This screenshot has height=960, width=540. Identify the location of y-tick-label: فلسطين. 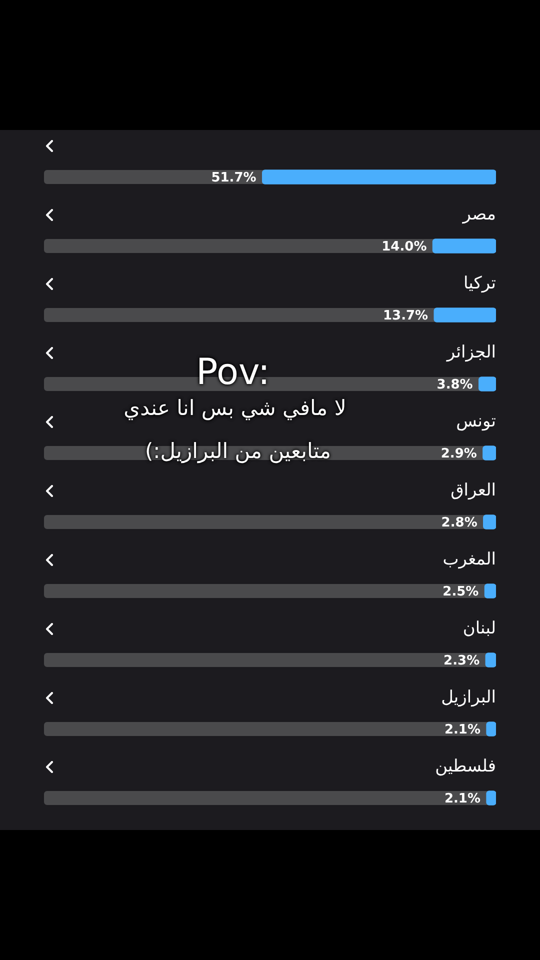
(465, 766).